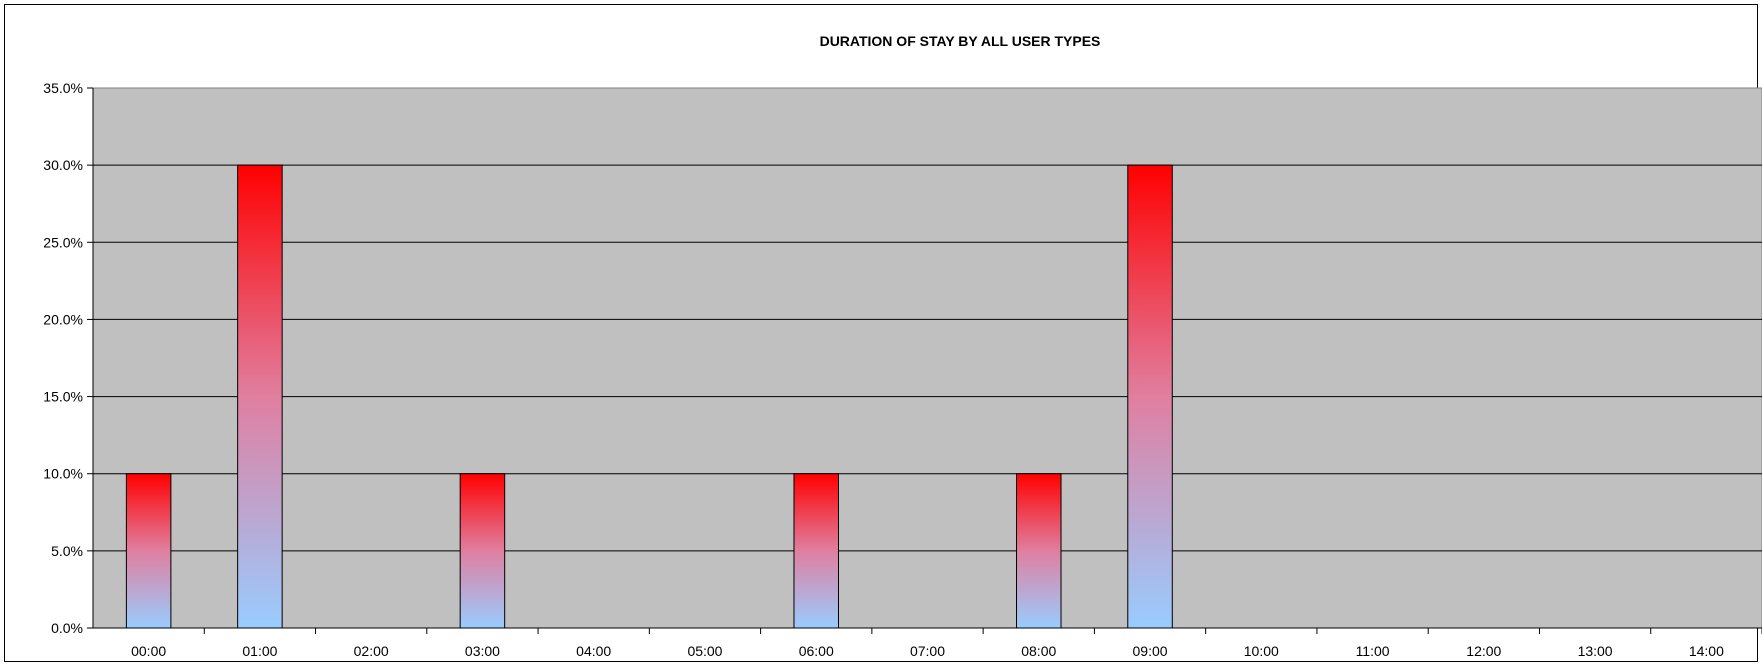 The height and width of the screenshot is (666, 1762). What do you see at coordinates (1261, 651) in the screenshot?
I see `x-tick-label: 10:00` at bounding box center [1261, 651].